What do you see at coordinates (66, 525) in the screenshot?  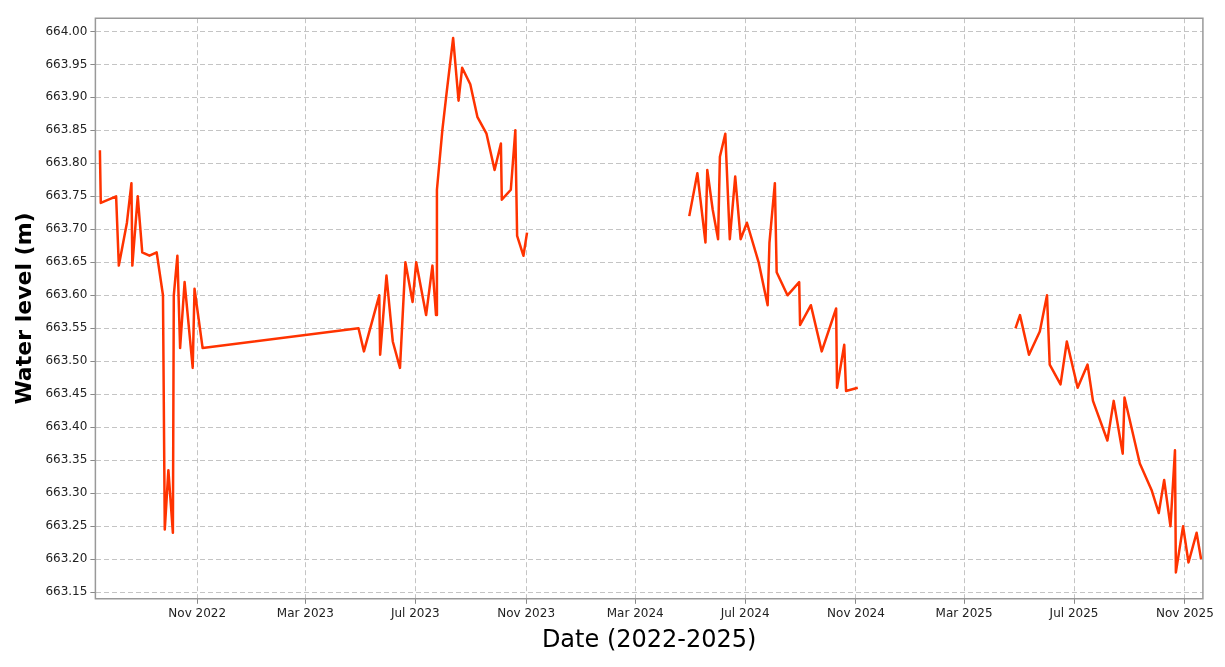 I see `y-tick-label: 663.25` at bounding box center [66, 525].